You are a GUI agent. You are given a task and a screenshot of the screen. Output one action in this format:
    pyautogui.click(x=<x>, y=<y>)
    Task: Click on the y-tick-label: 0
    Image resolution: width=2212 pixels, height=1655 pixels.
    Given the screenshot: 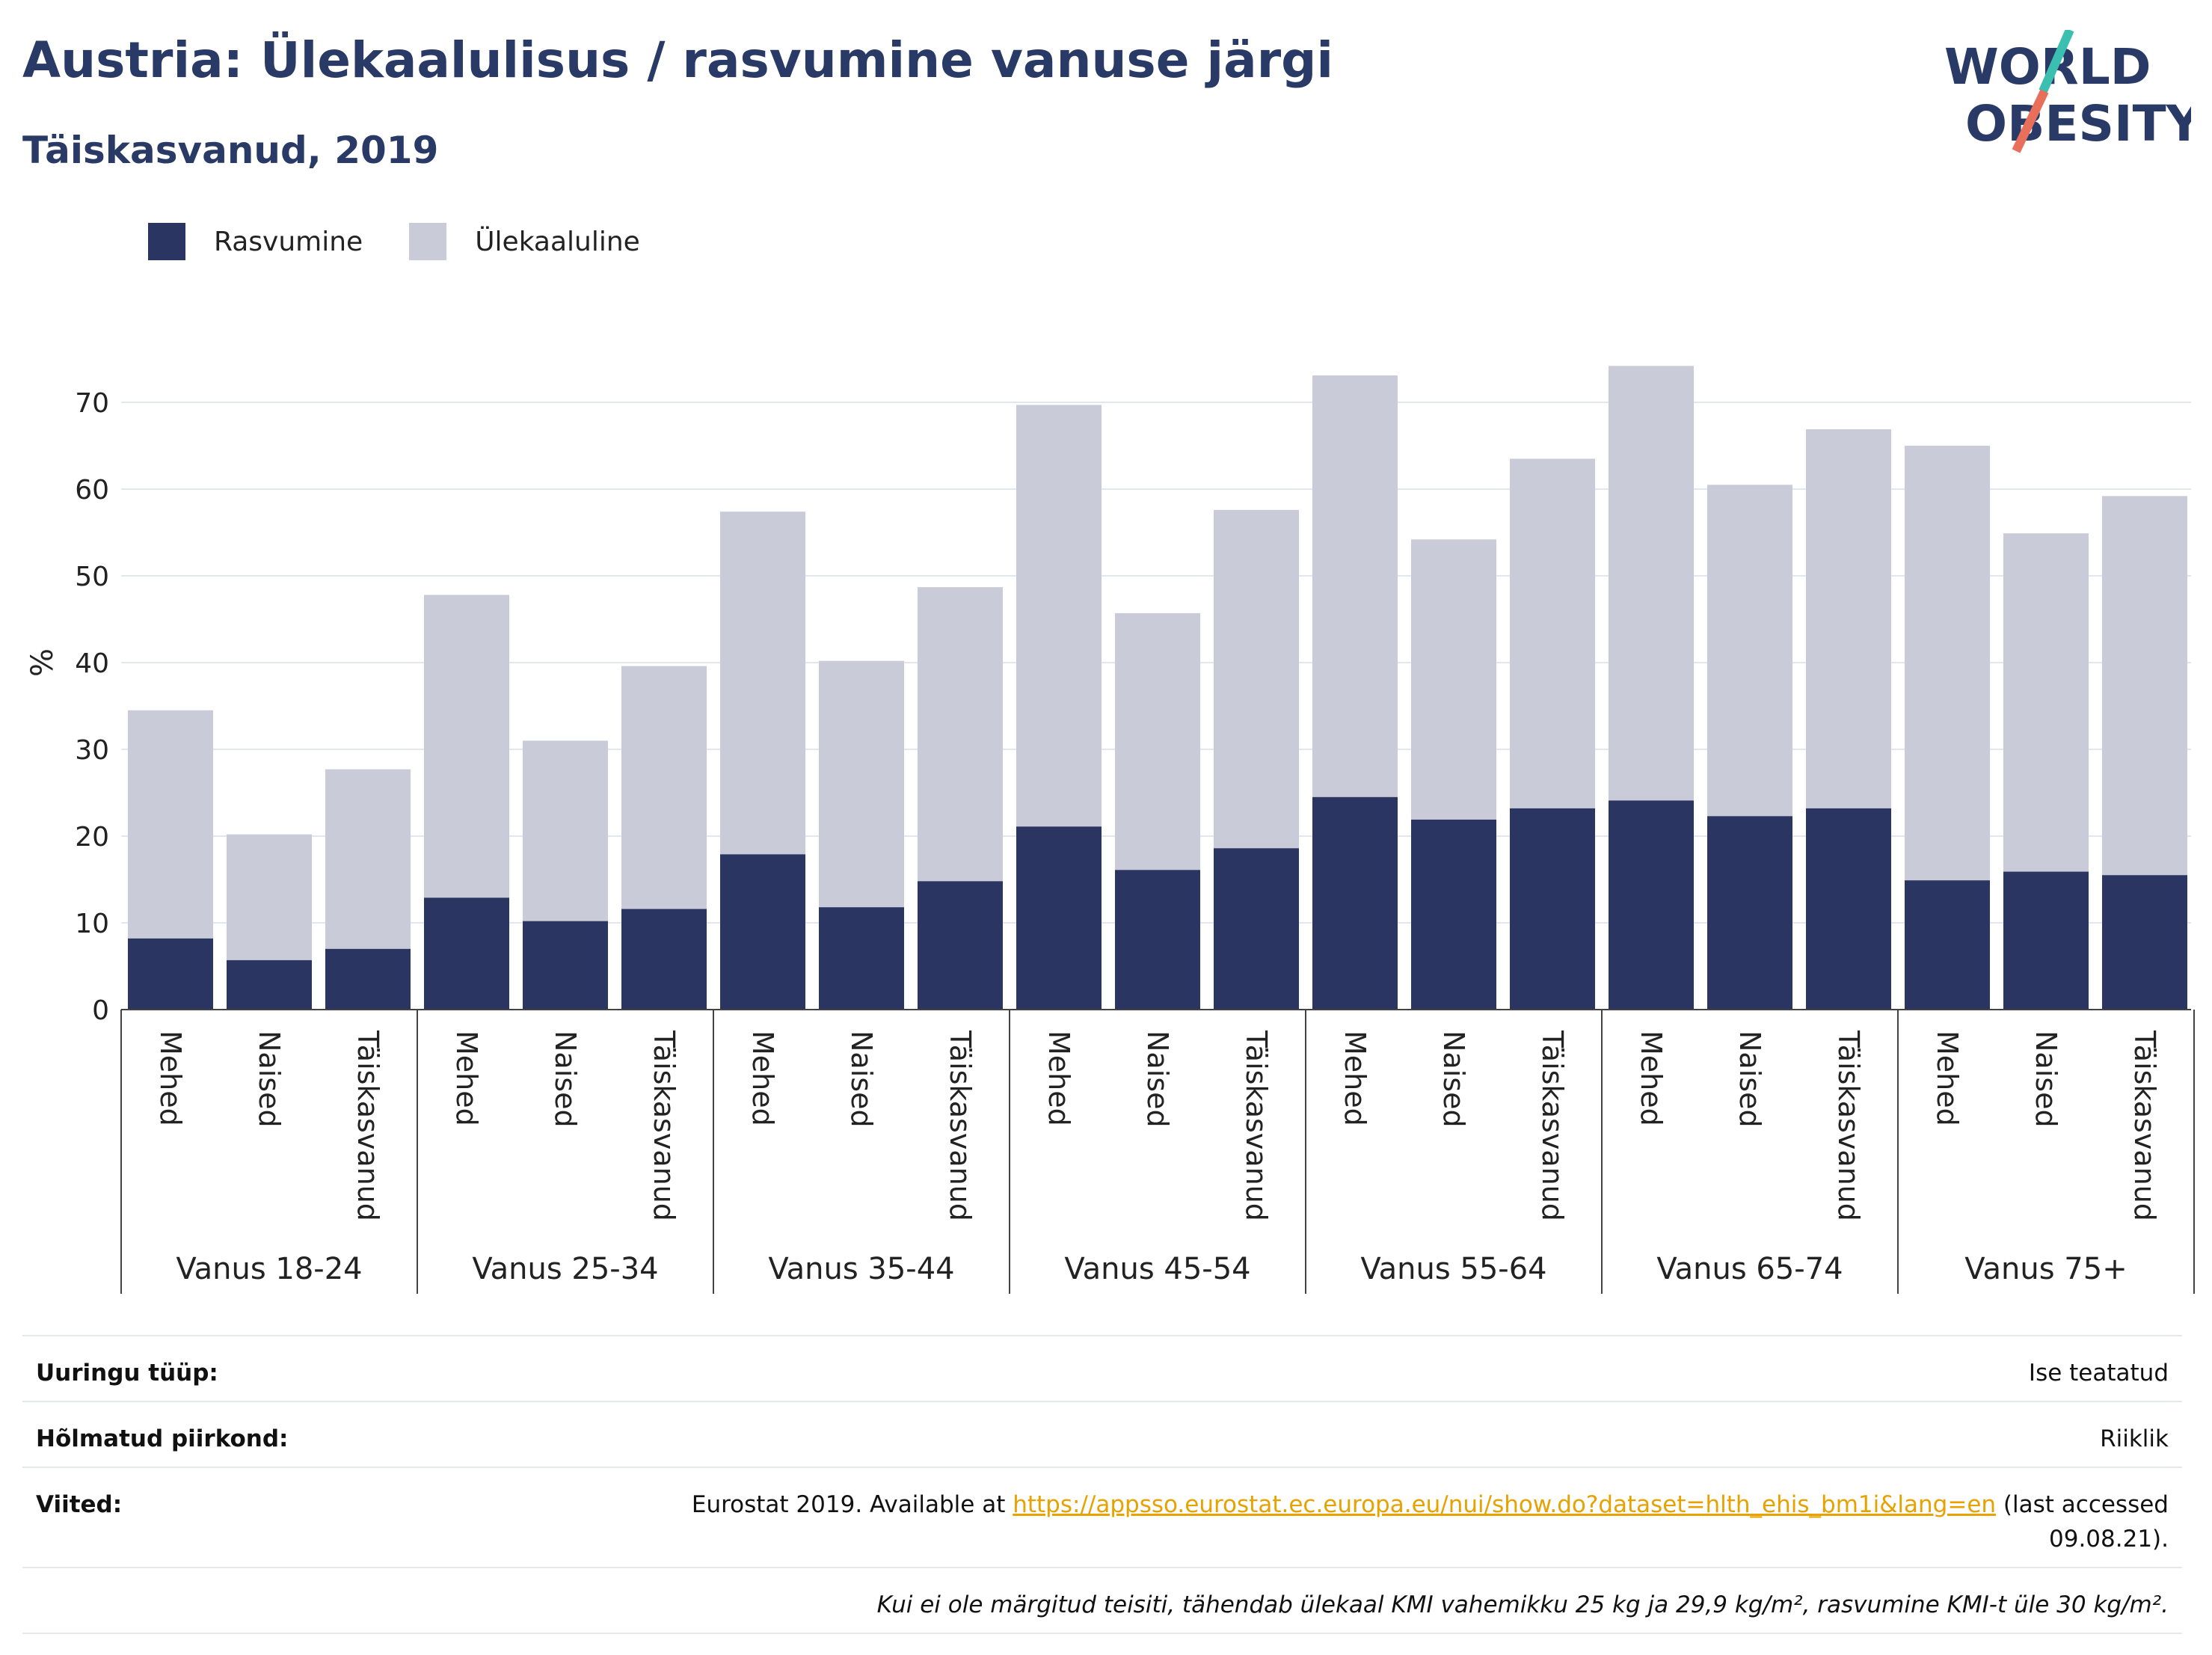 What is the action you would take?
    pyautogui.click(x=100, y=1010)
    